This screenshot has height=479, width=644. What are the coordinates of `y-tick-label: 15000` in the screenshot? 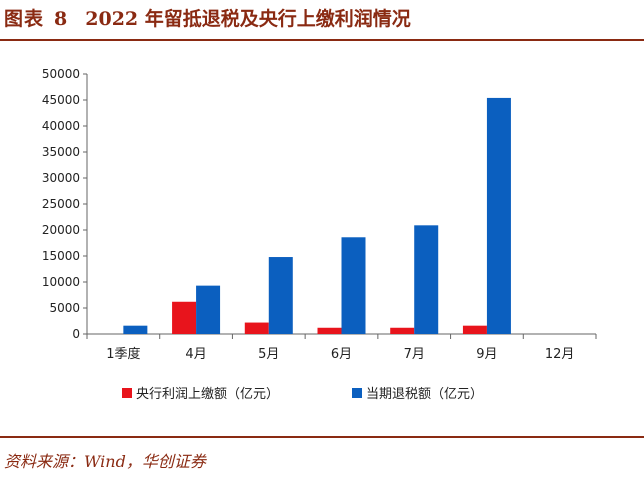 It's located at (61, 256).